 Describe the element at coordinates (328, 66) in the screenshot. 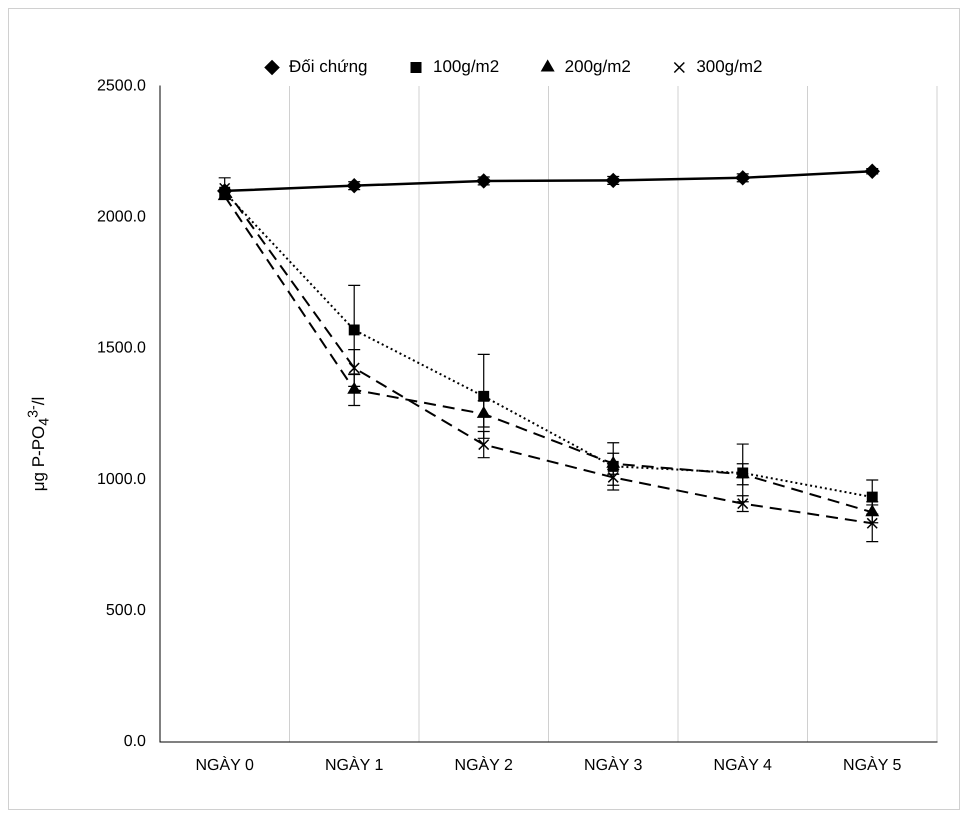

I see `legend-label: Đối chứng` at that location.